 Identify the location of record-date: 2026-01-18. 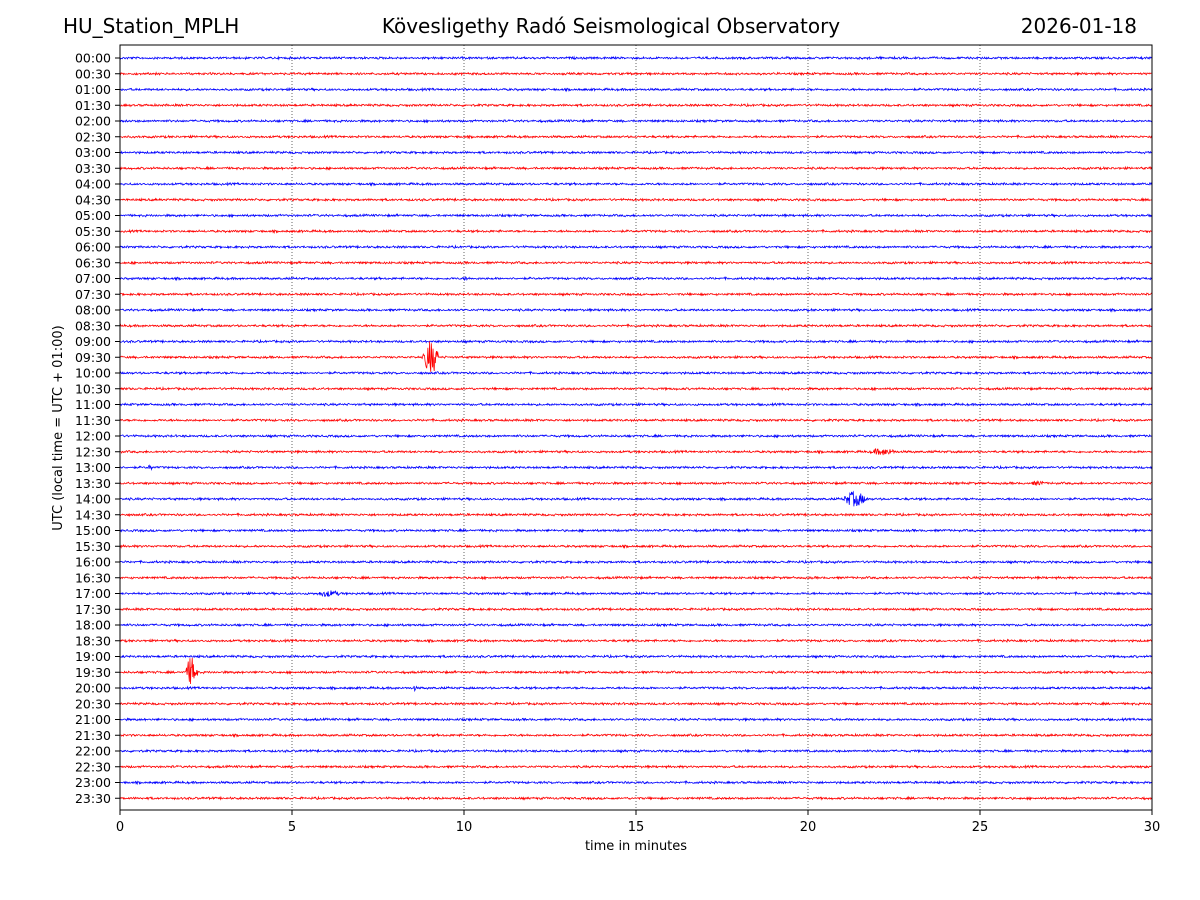
(1078, 26).